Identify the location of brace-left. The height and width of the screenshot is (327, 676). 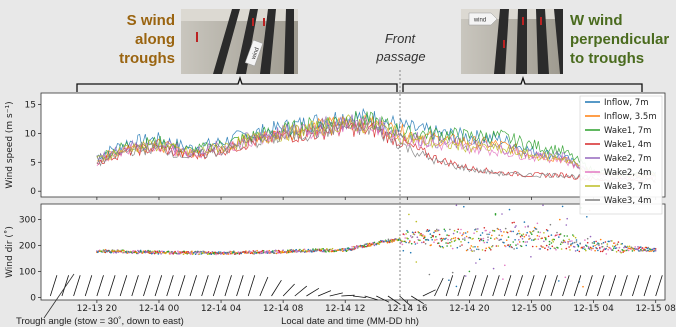
(237, 83).